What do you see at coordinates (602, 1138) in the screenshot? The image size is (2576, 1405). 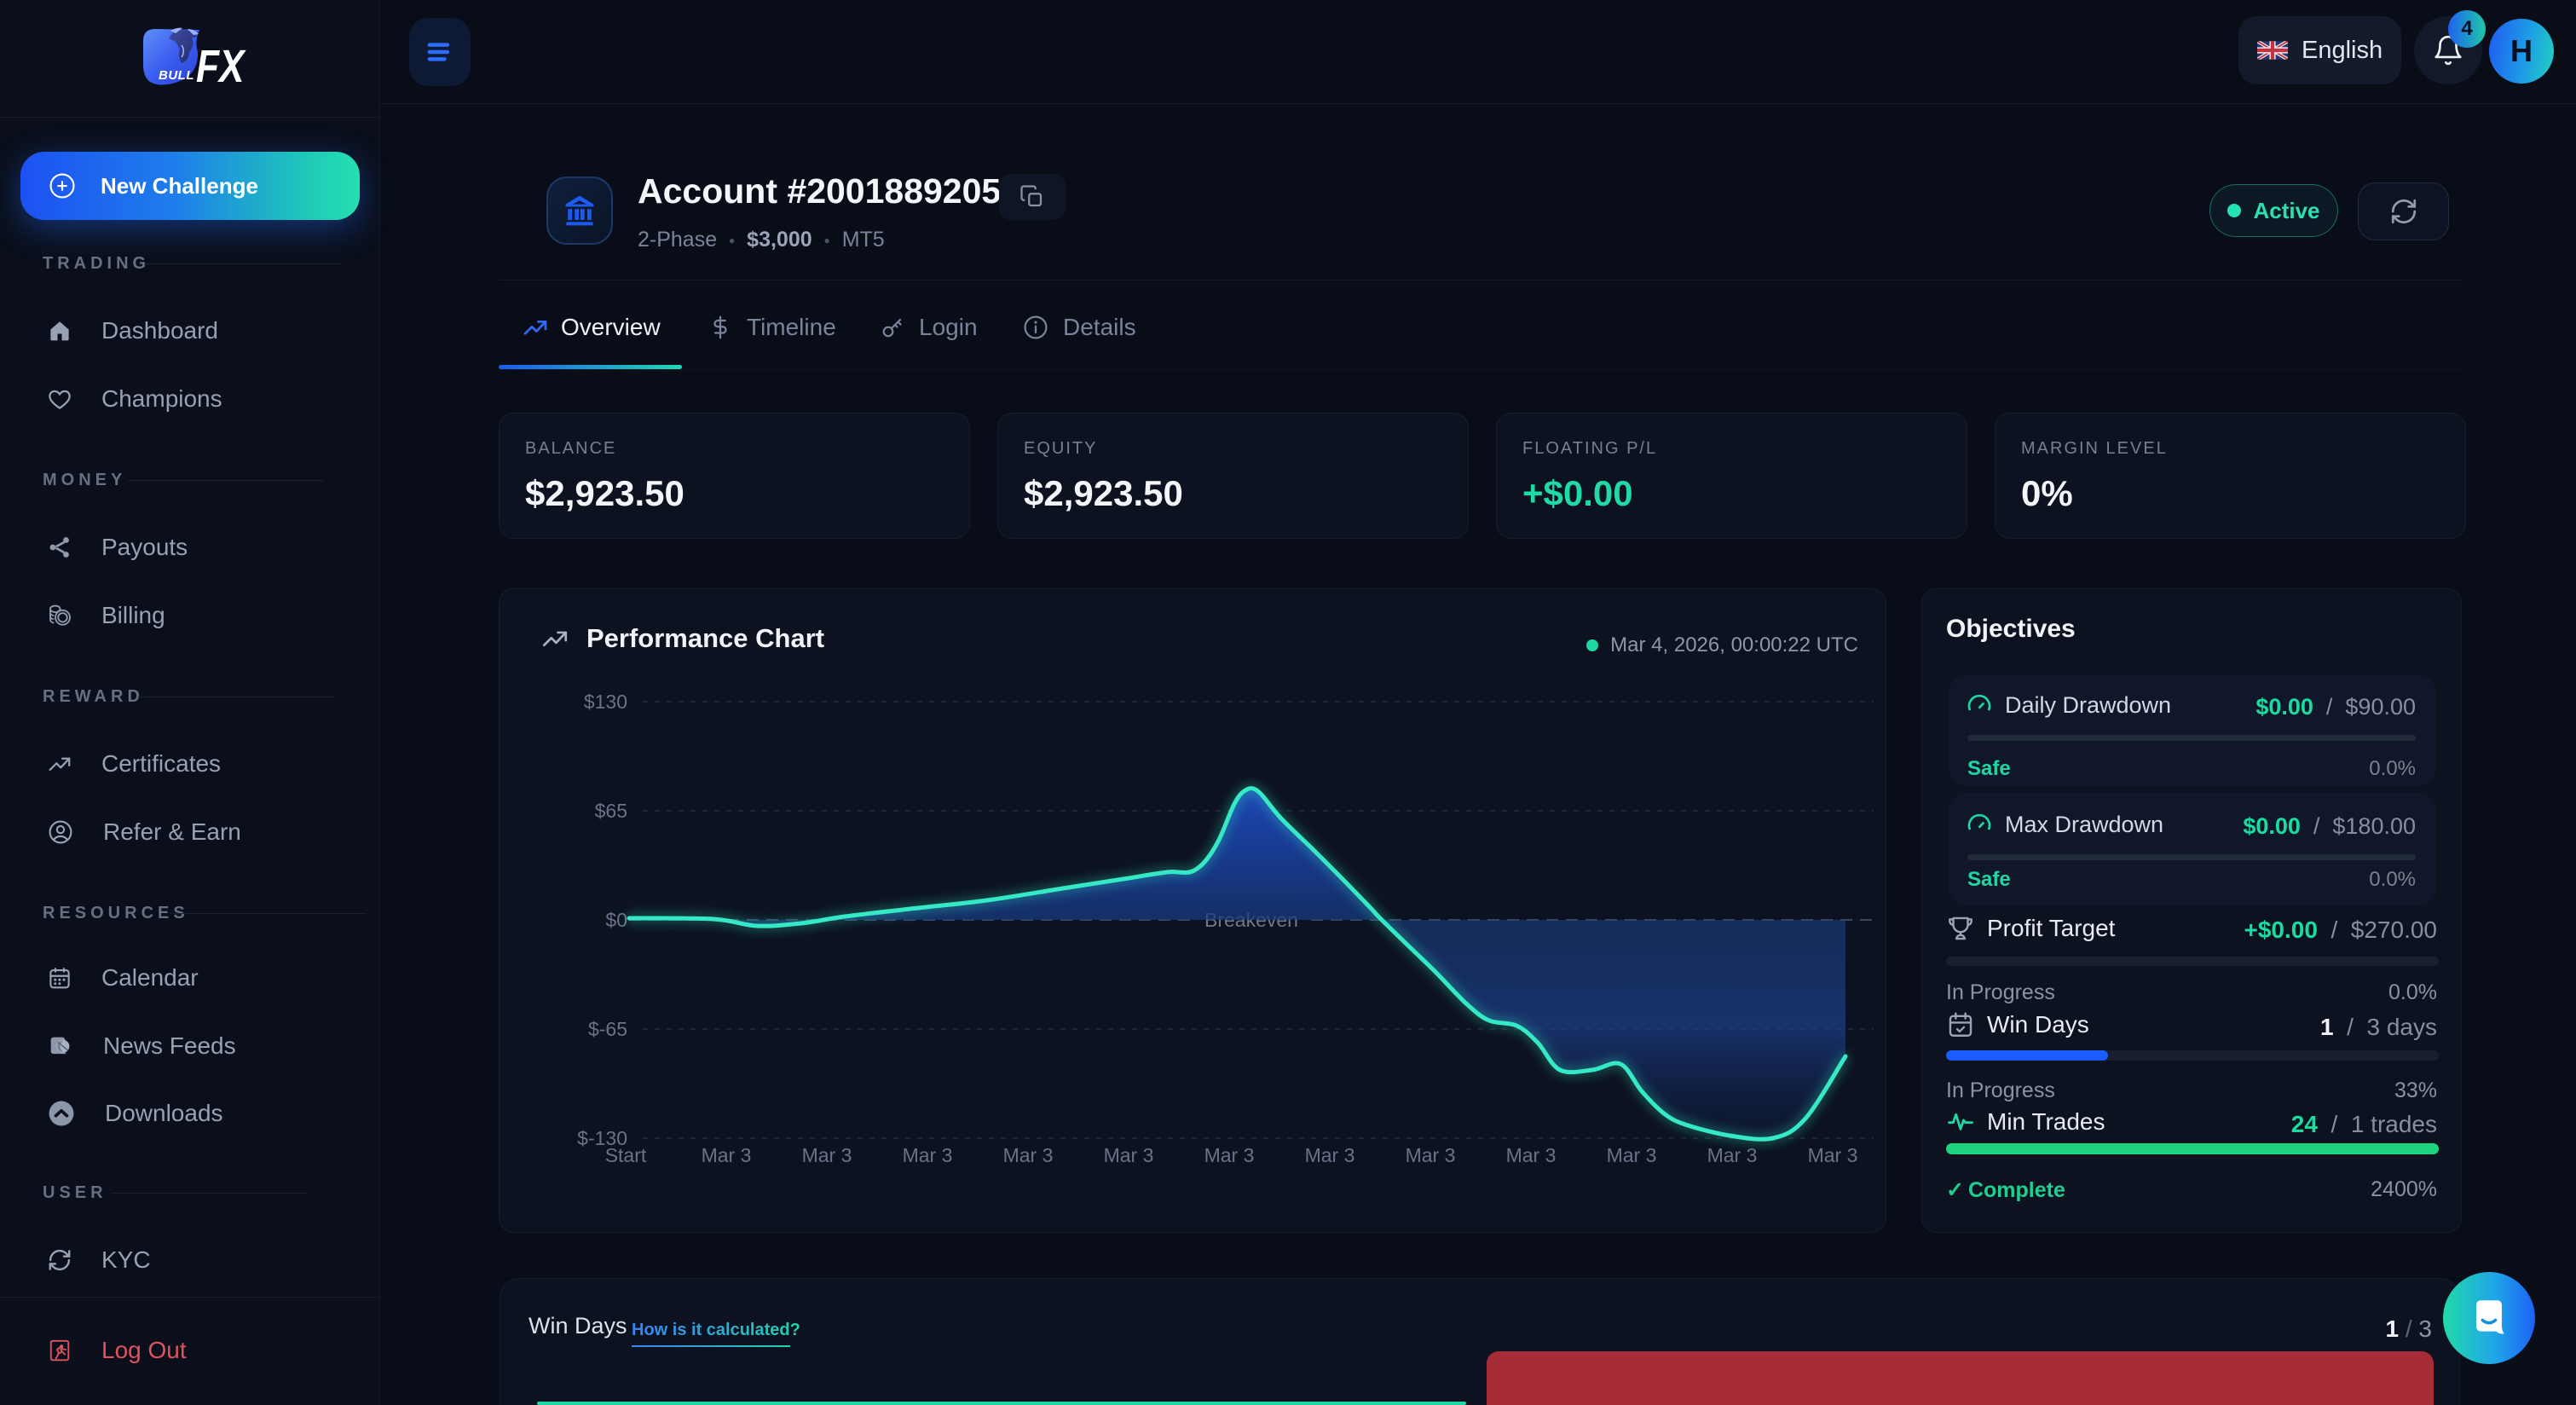 I see `svg-text: $-130` at bounding box center [602, 1138].